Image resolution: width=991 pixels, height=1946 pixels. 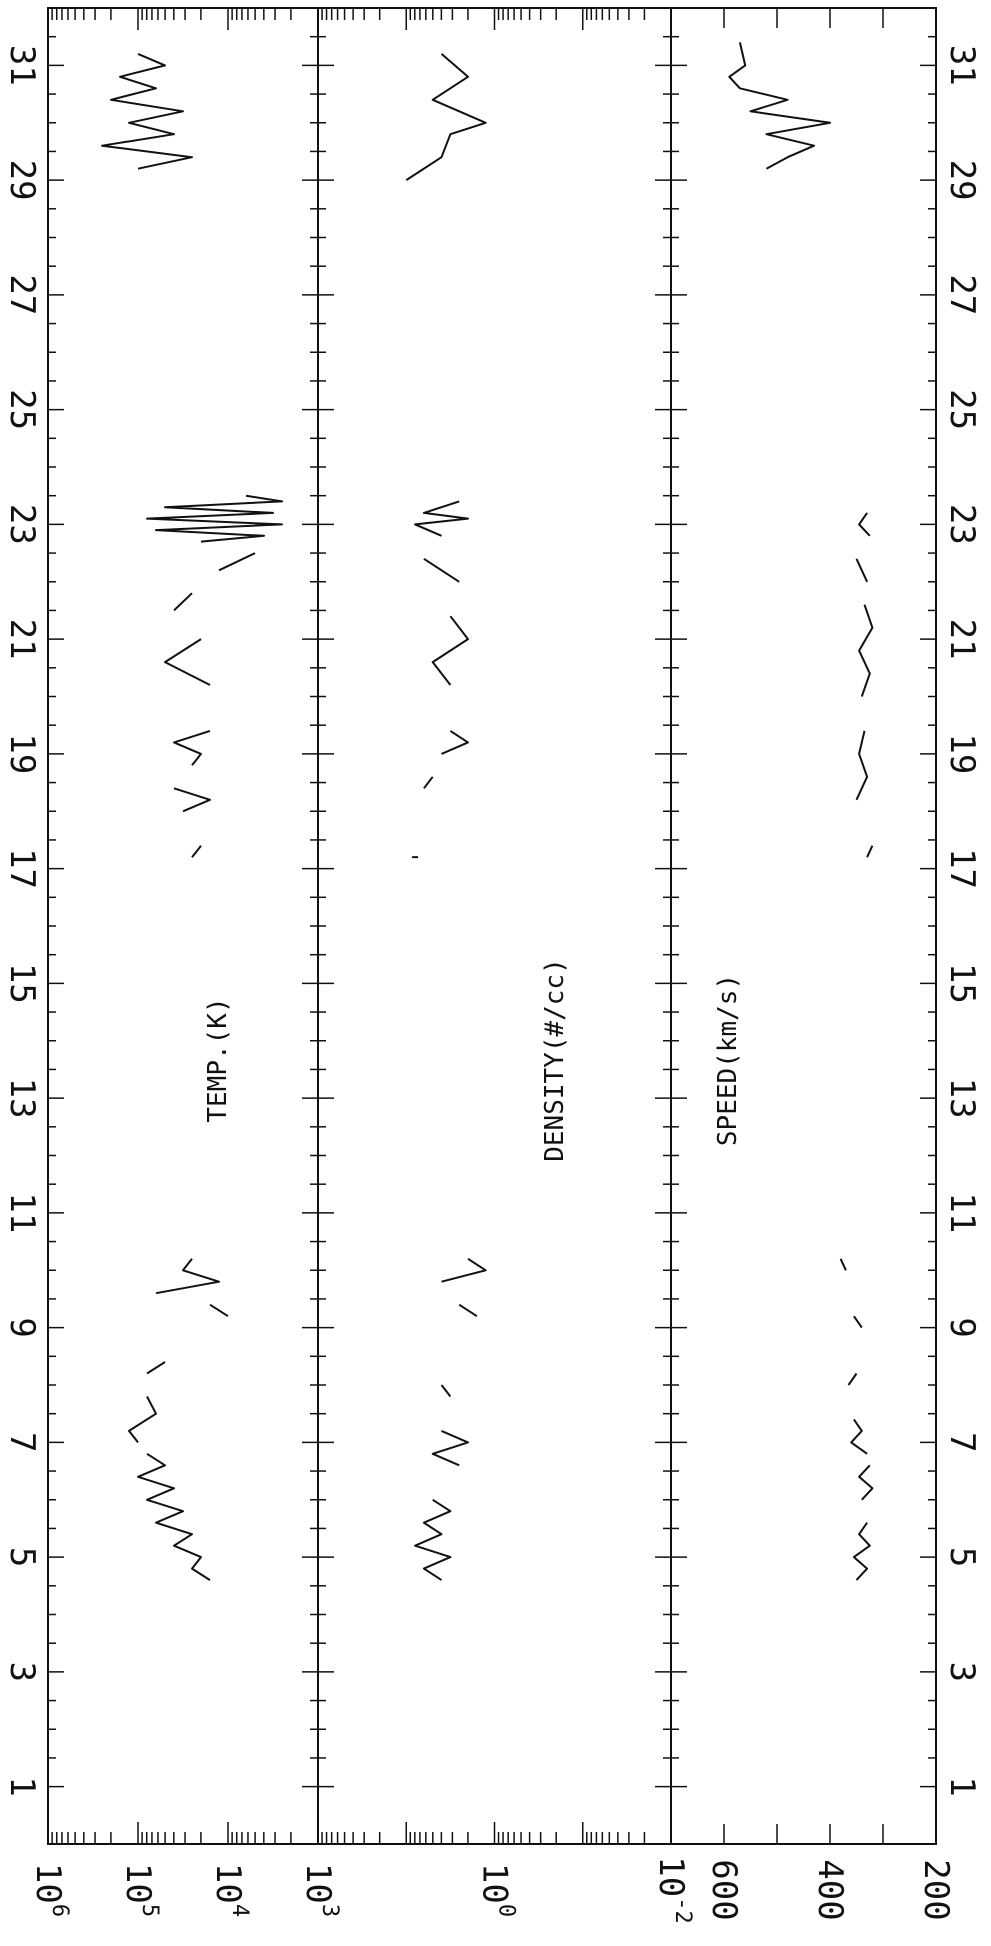 What do you see at coordinates (22, 1672) in the screenshot?
I see `day-tick-label-left: 3` at bounding box center [22, 1672].